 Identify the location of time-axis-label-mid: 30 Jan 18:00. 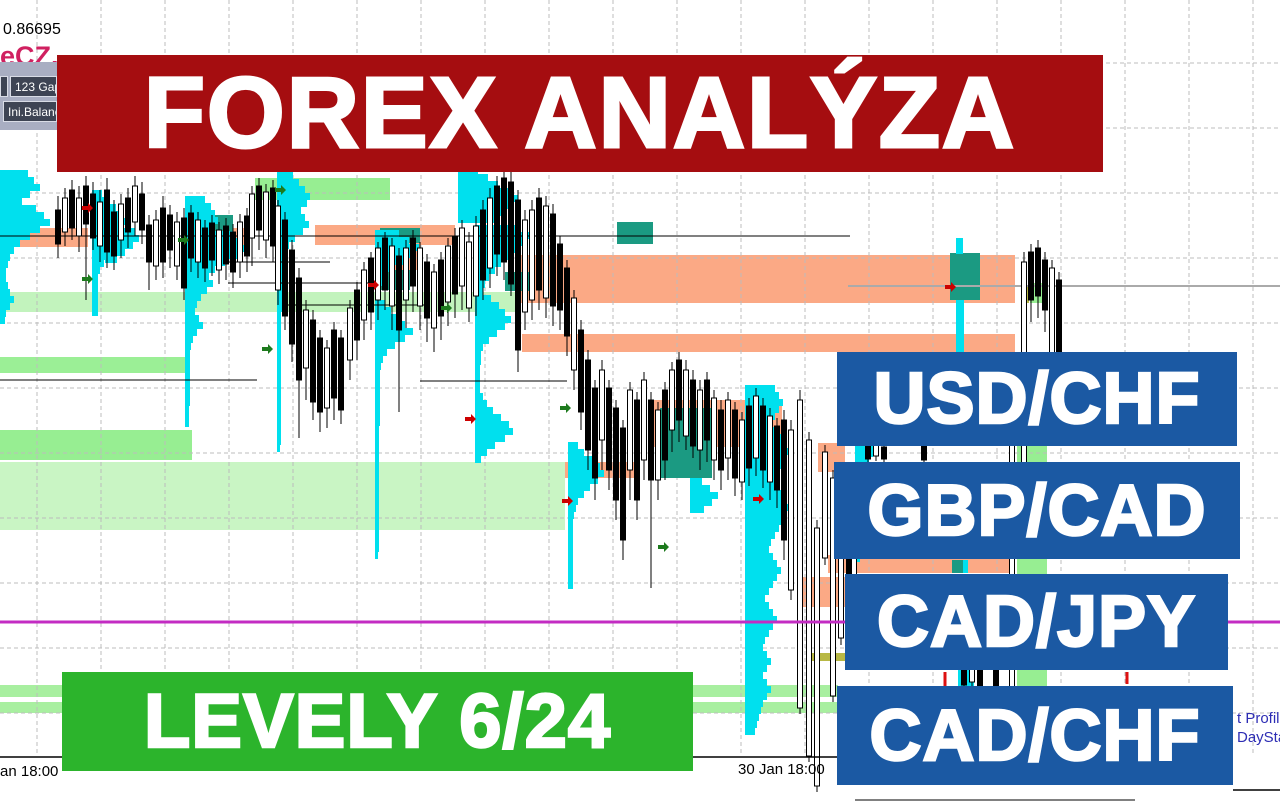
(781, 769).